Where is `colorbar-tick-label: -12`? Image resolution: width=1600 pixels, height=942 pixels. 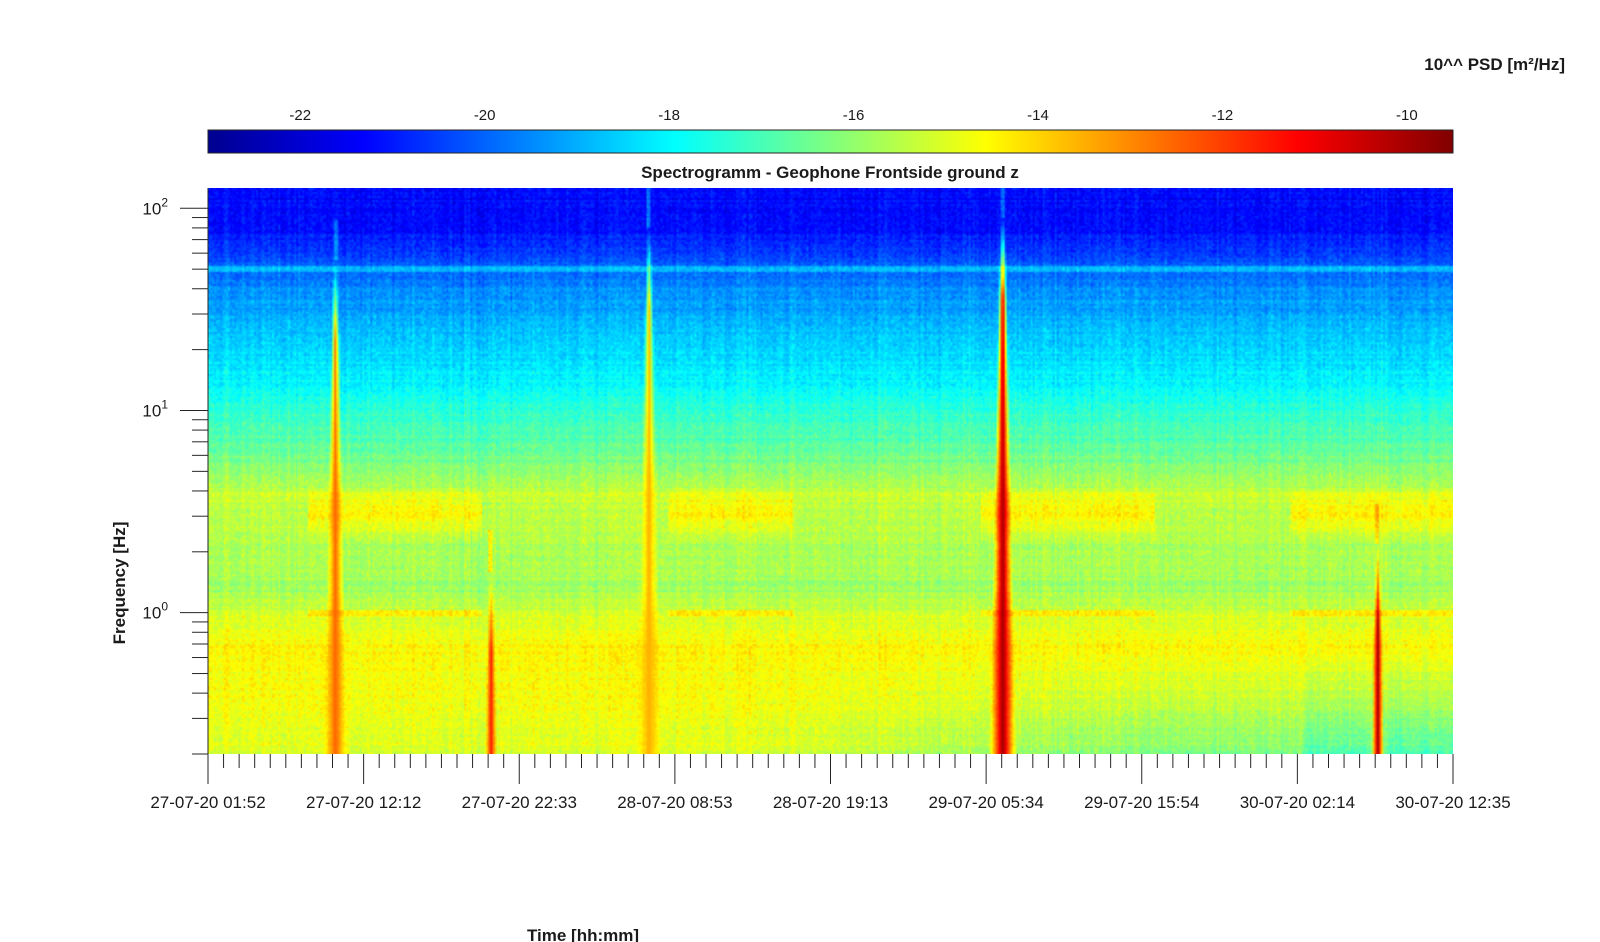
colorbar-tick-label: -12 is located at coordinates (1223, 115).